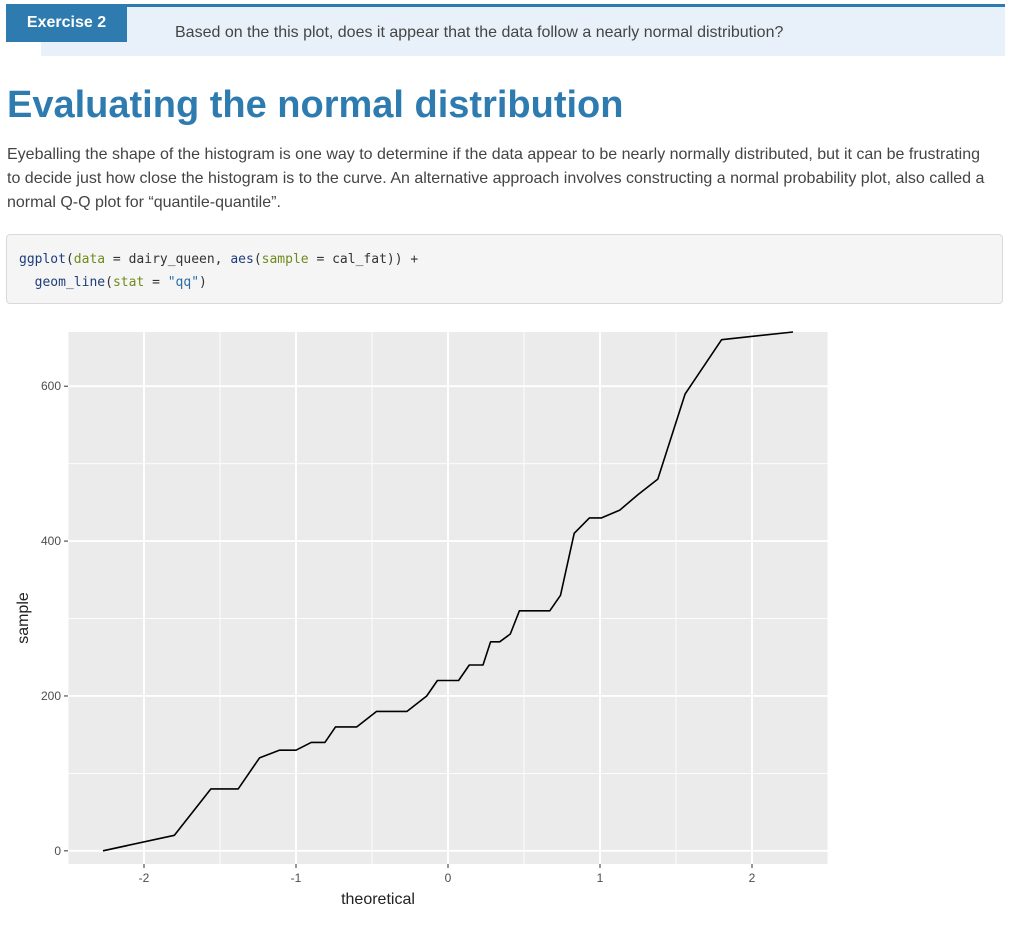 The width and height of the screenshot is (1024, 927). Describe the element at coordinates (168, 259) in the screenshot. I see `code-token: = dairy_queen,` at that location.